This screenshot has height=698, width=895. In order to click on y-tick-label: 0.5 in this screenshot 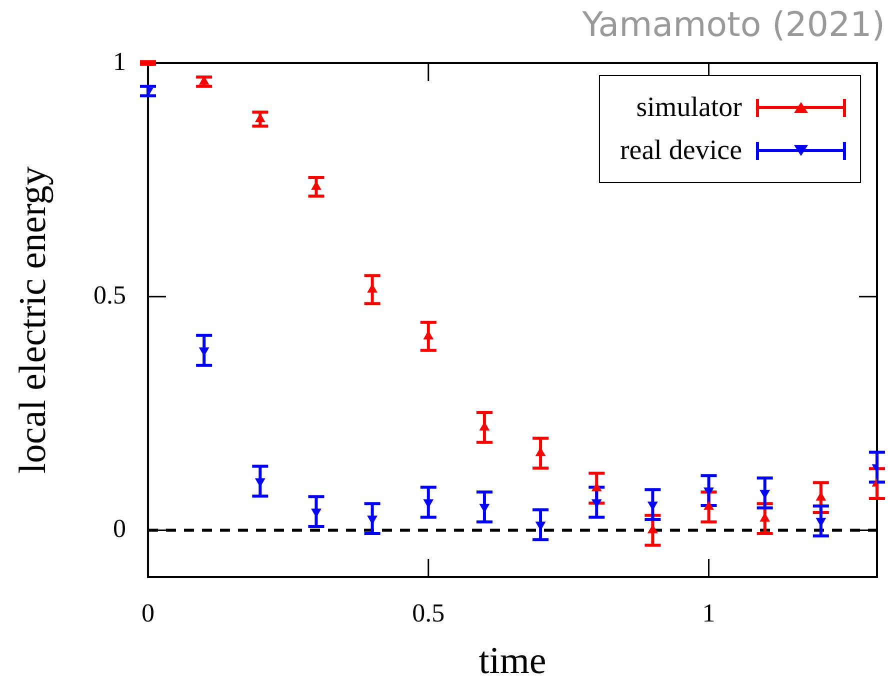, I will do `click(110, 295)`.